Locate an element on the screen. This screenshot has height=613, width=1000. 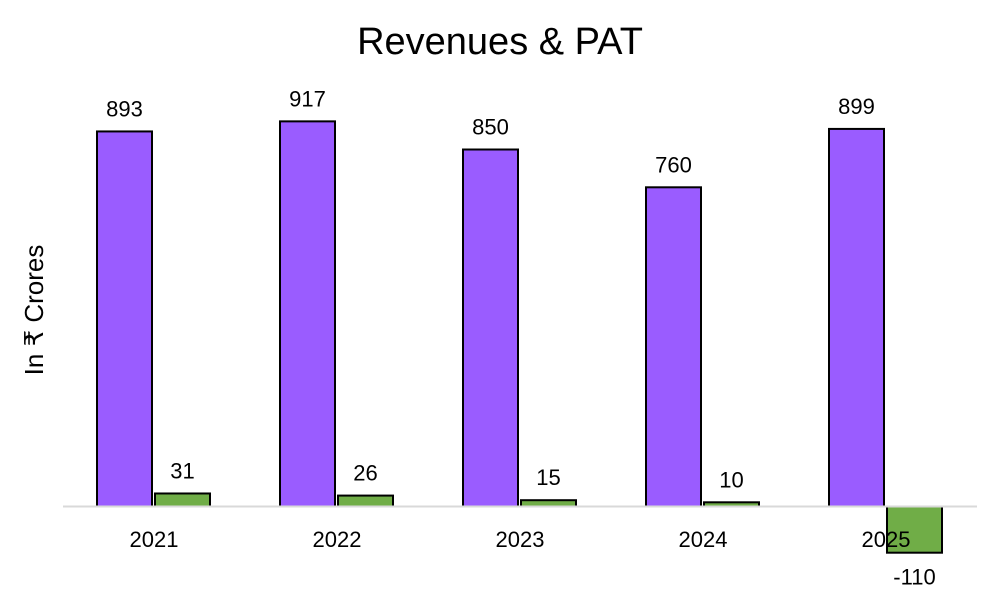
bar-series-1-2022 is located at coordinates (307, 314).